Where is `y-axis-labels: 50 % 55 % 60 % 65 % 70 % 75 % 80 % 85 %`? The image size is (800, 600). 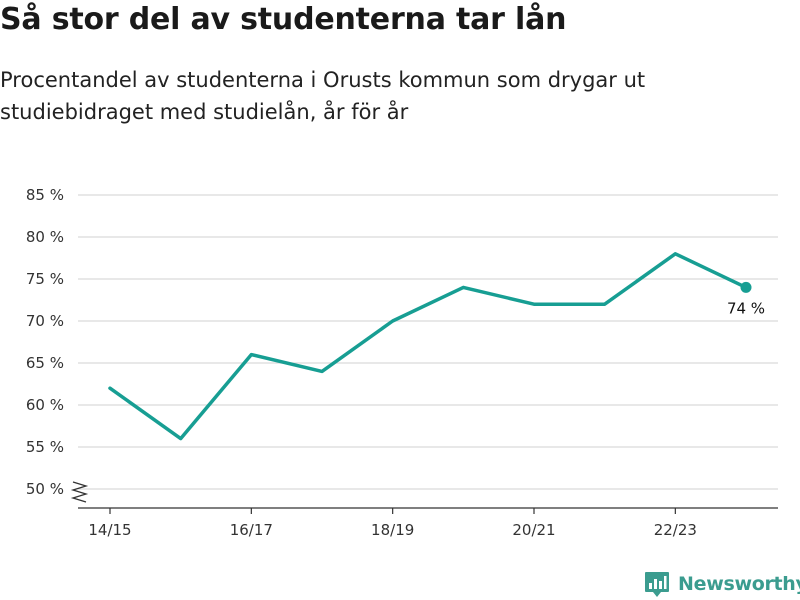
y-axis-labels: 50 % 55 % 60 % 65 % 70 % 75 % 80 % 85 % is located at coordinates (45, 342).